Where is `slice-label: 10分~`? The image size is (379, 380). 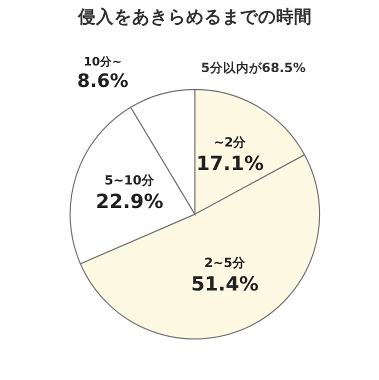 slice-label: 10分~ is located at coordinates (103, 61).